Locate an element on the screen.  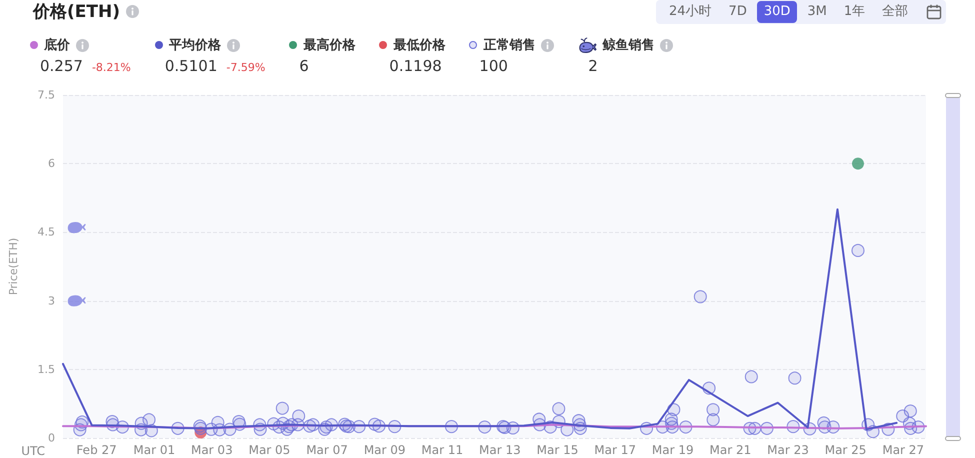
x-tick-label: Mar 05 is located at coordinates (269, 450).